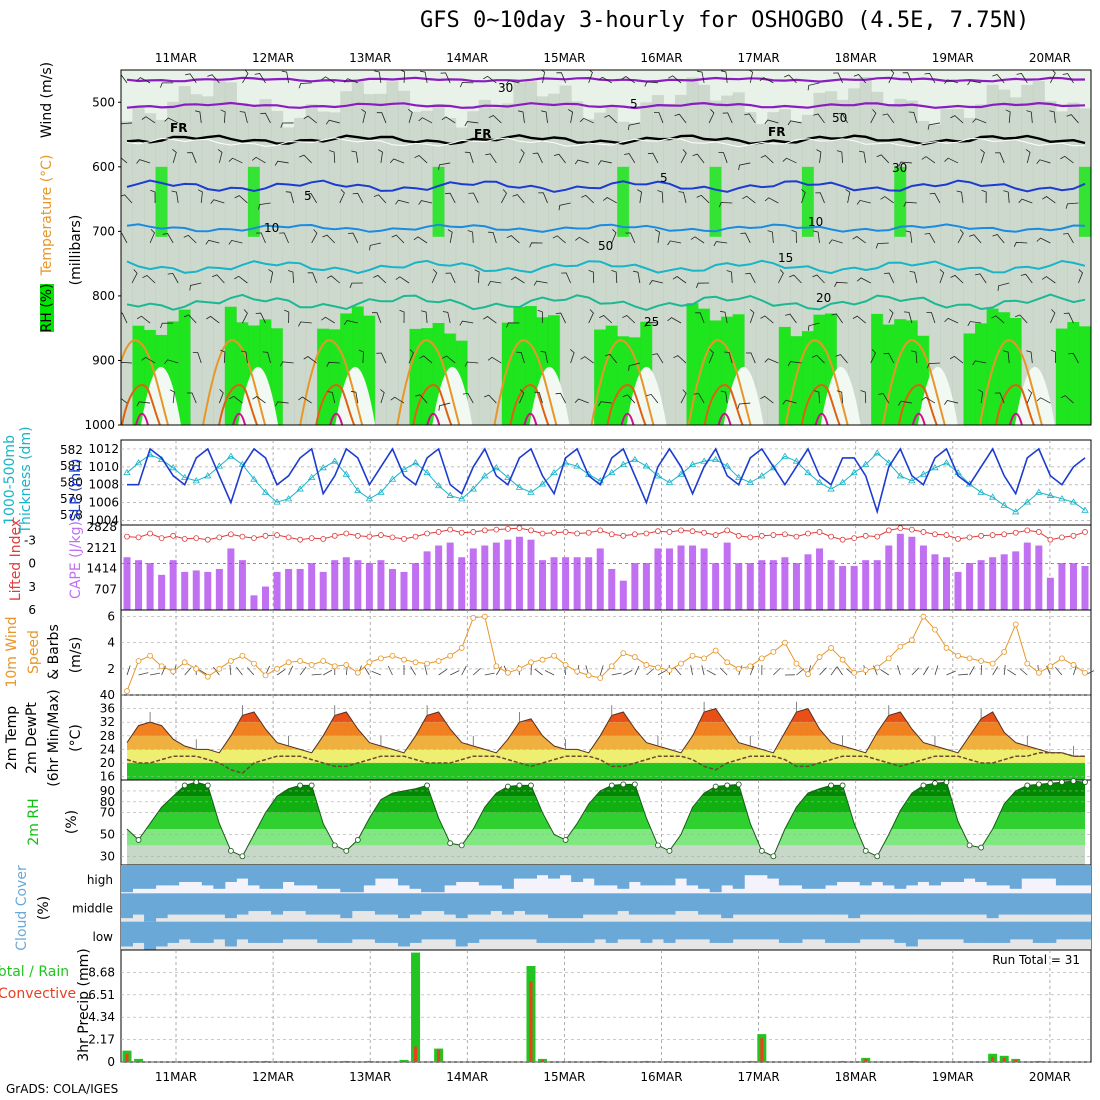  I want to click on li-tick-label: 0, so click(32, 564).